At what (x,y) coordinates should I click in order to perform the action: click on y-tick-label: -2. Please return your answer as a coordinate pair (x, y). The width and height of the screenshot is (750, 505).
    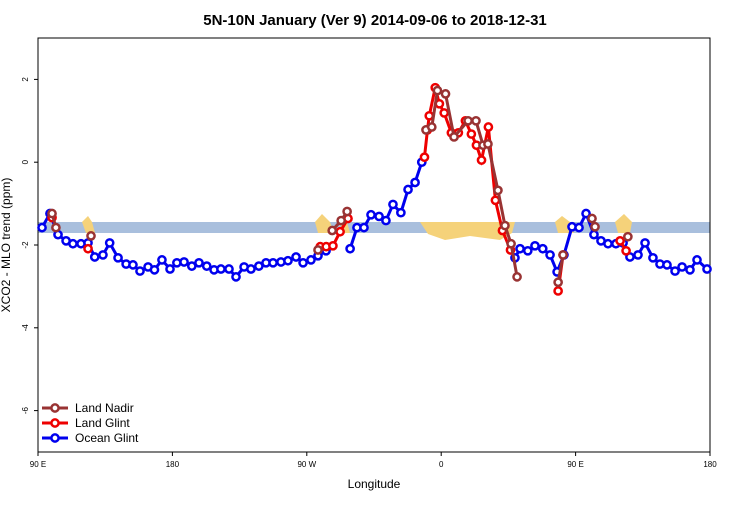
    Looking at the image, I should click on (25, 245).